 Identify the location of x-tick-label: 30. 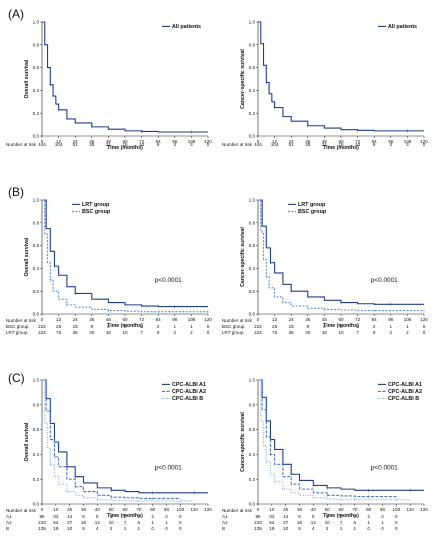
(300, 509).